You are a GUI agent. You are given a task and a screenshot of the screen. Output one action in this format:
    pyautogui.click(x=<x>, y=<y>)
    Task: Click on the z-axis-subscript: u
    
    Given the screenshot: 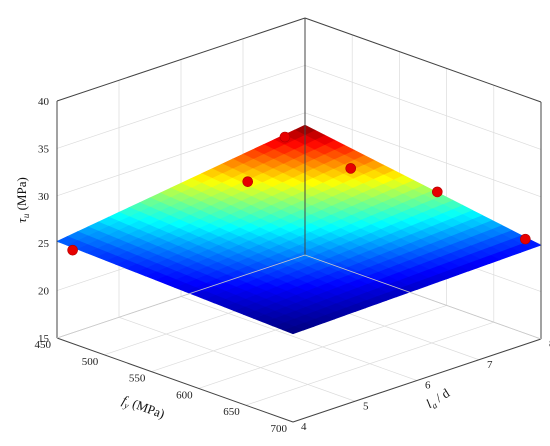 What is the action you would take?
    pyautogui.click(x=26, y=215)
    